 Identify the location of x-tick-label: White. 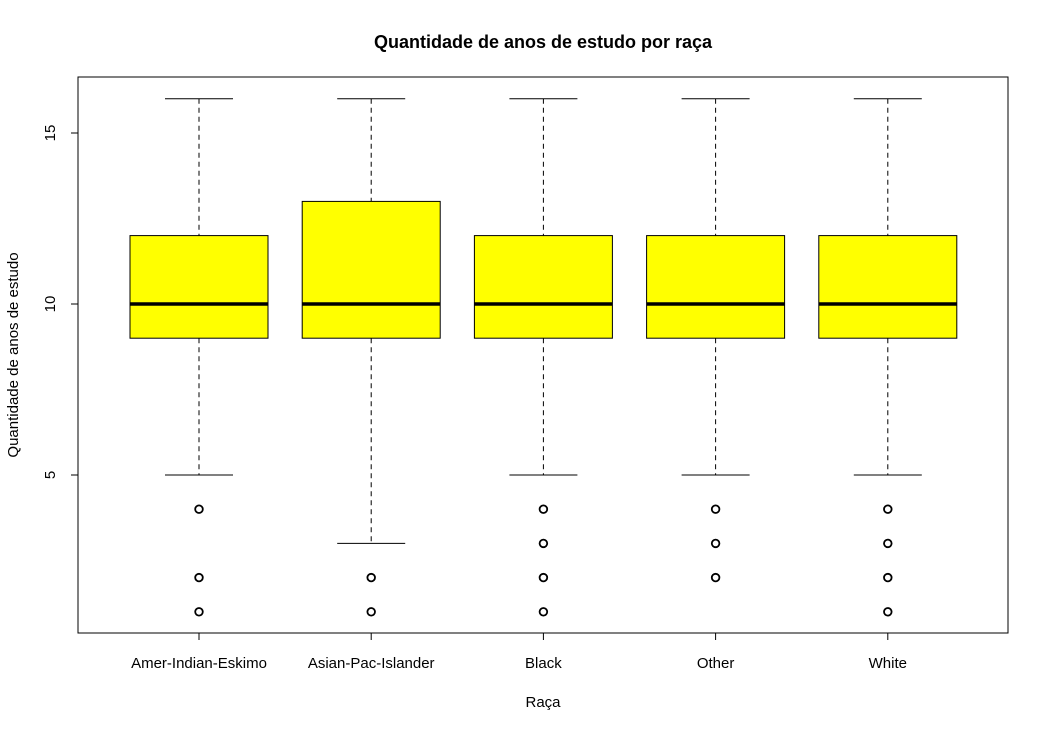
(888, 663).